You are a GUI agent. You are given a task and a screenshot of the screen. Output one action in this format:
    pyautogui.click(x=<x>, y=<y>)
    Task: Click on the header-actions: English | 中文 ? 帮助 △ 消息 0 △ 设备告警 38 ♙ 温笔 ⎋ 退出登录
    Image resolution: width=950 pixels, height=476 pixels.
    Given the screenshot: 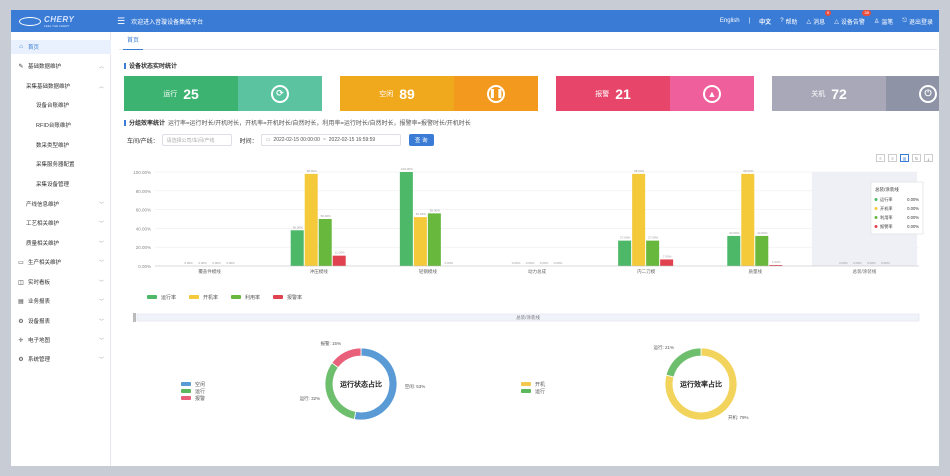 What is the action you would take?
    pyautogui.click(x=829, y=18)
    